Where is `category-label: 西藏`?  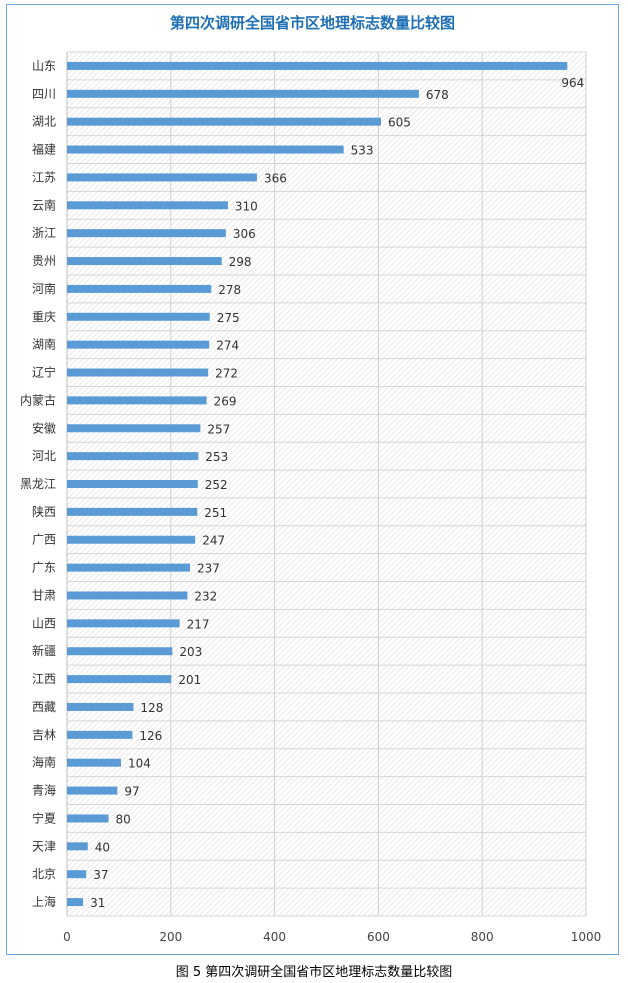 category-label: 西藏 is located at coordinates (44, 707).